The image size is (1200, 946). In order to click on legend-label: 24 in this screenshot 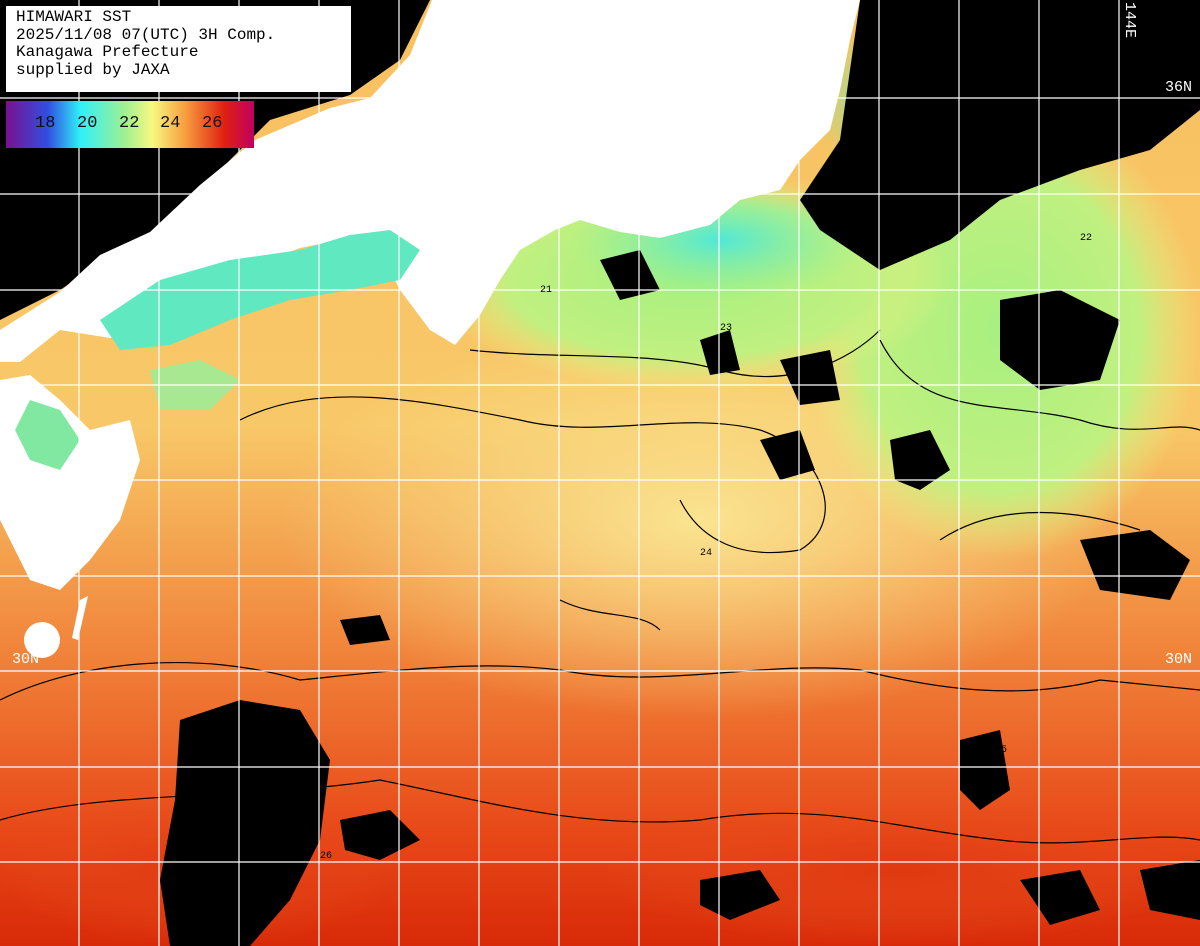, I will do `click(170, 123)`.